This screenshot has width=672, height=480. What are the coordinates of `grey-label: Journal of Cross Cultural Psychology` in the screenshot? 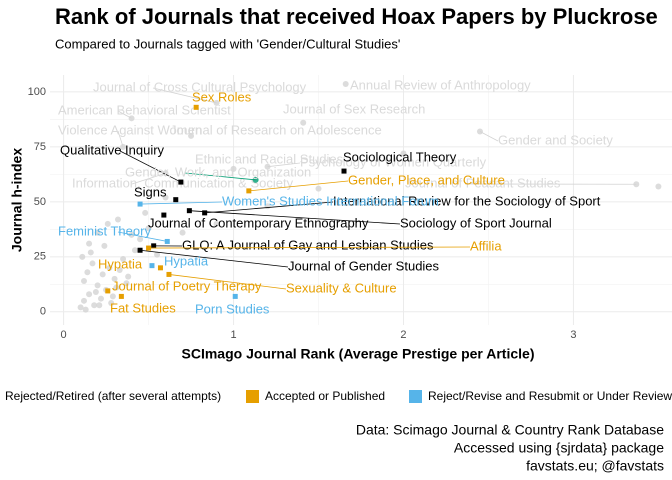 It's located at (200, 86).